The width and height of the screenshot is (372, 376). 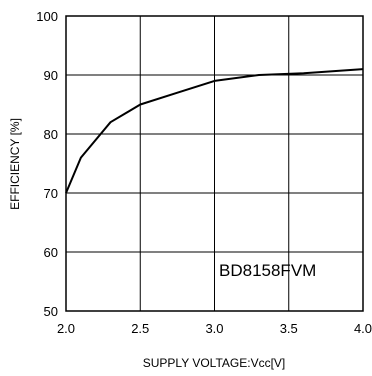 I want to click on x-tick-label: 2.5, so click(x=140, y=328).